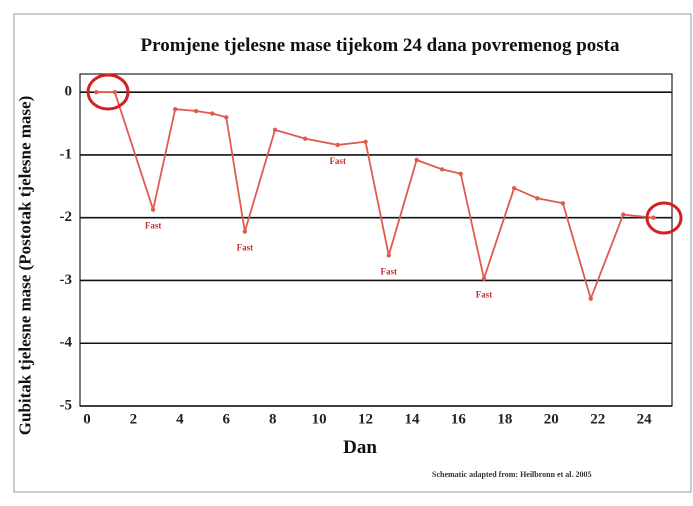 Image resolution: width=693 pixels, height=506 pixels. I want to click on y-tick-label: -2, so click(66, 217).